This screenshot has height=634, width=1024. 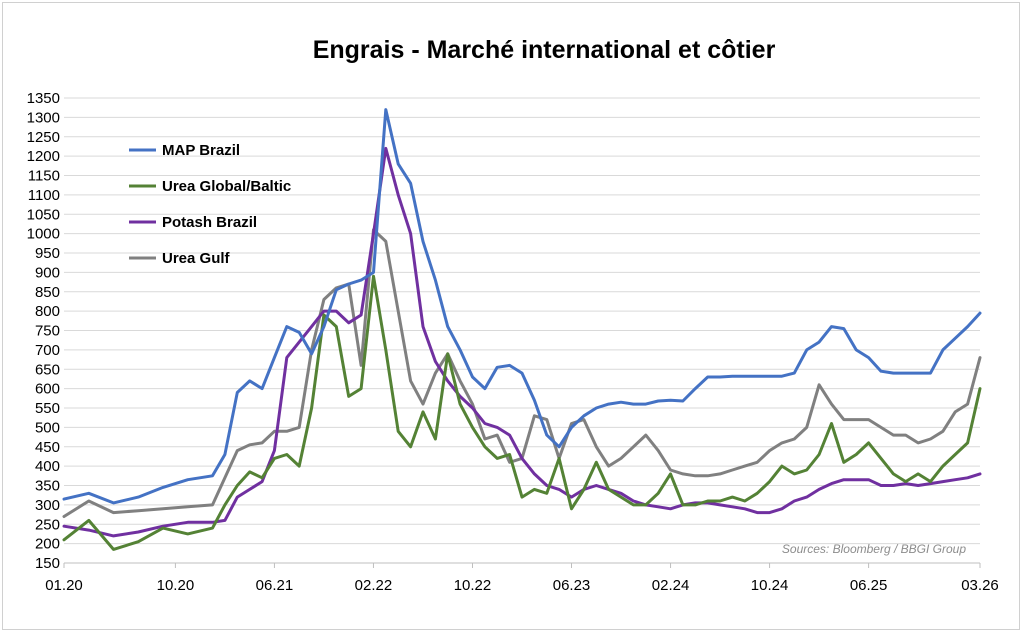 I want to click on legend-label: Potash Brazil, so click(x=209, y=222).